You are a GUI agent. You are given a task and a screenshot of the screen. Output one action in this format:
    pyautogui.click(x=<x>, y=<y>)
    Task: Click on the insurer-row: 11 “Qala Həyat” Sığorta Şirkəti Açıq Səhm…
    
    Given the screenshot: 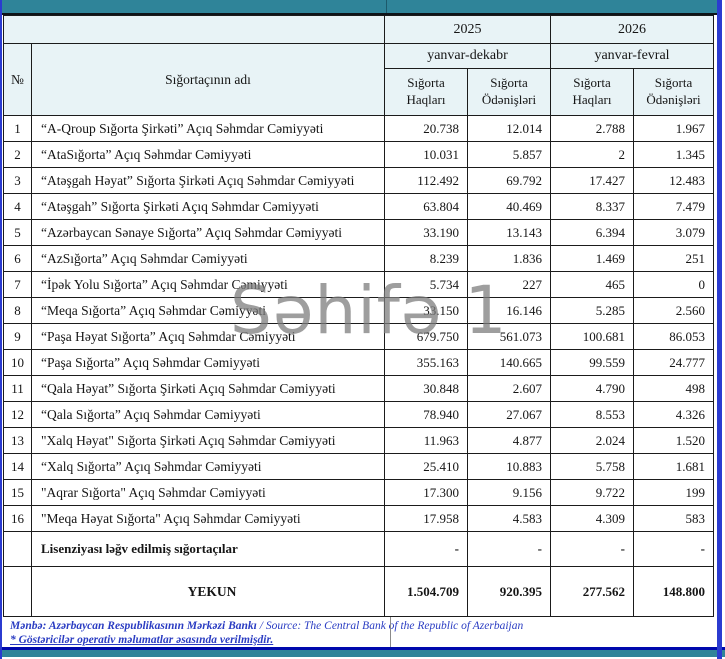 What is the action you would take?
    pyautogui.click(x=358, y=388)
    